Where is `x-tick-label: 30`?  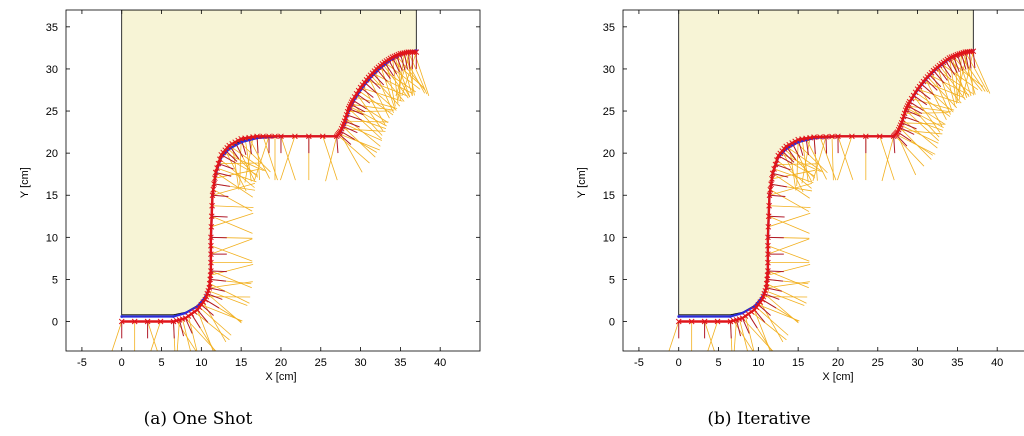
x-tick-label: 30 is located at coordinates (917, 363).